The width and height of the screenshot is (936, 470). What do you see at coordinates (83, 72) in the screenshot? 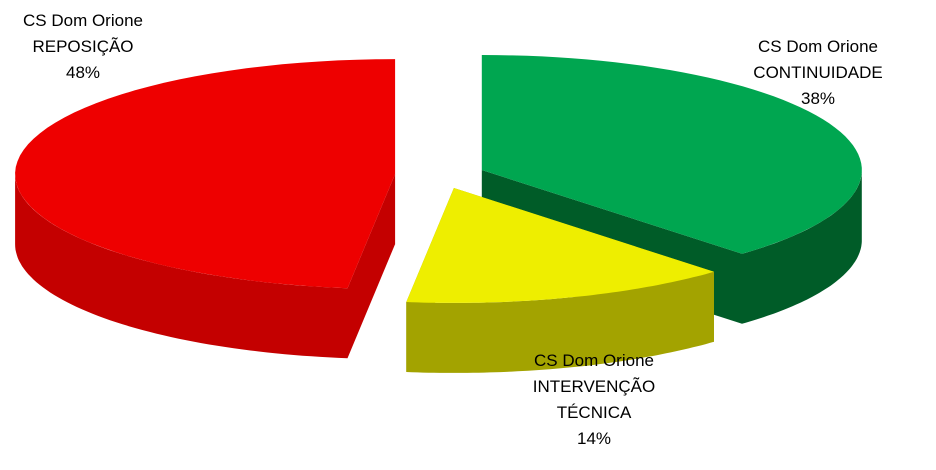
I see `value-label: 48%` at bounding box center [83, 72].